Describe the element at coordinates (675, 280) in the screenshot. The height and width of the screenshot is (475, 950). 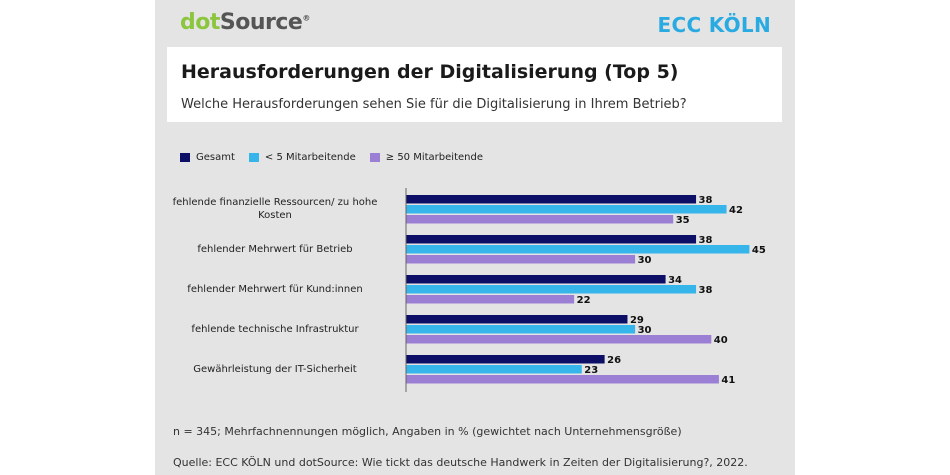
I see `data-label: 34` at that location.